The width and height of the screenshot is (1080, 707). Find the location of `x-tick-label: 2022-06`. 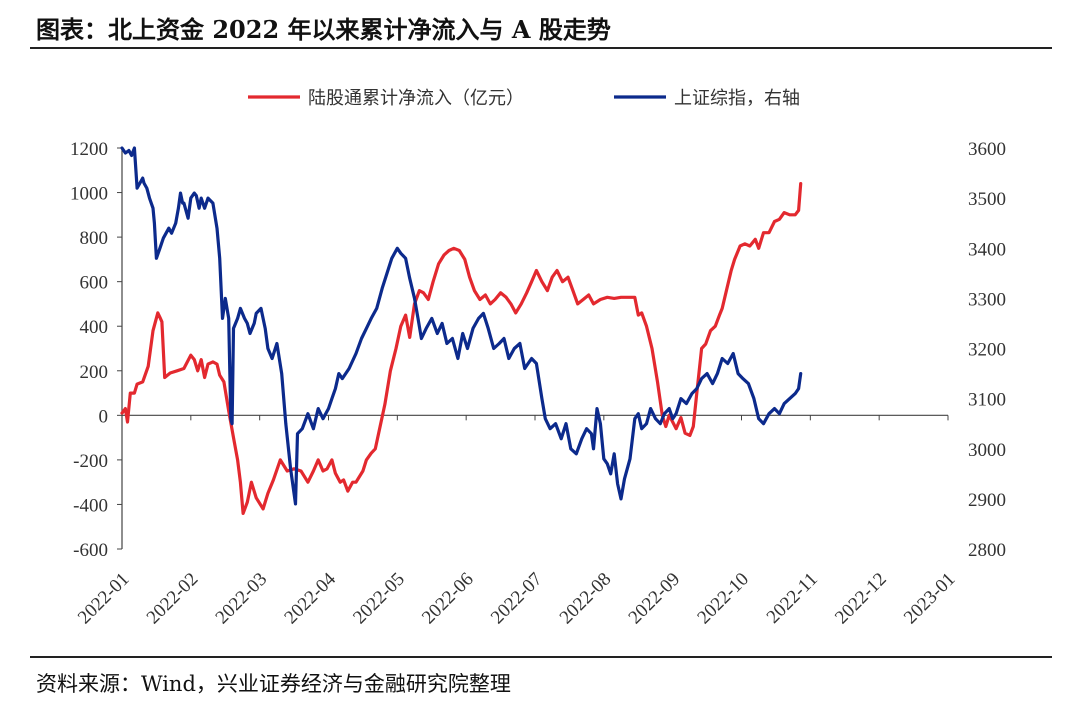

x-tick-label: 2022-06 is located at coordinates (448, 599).